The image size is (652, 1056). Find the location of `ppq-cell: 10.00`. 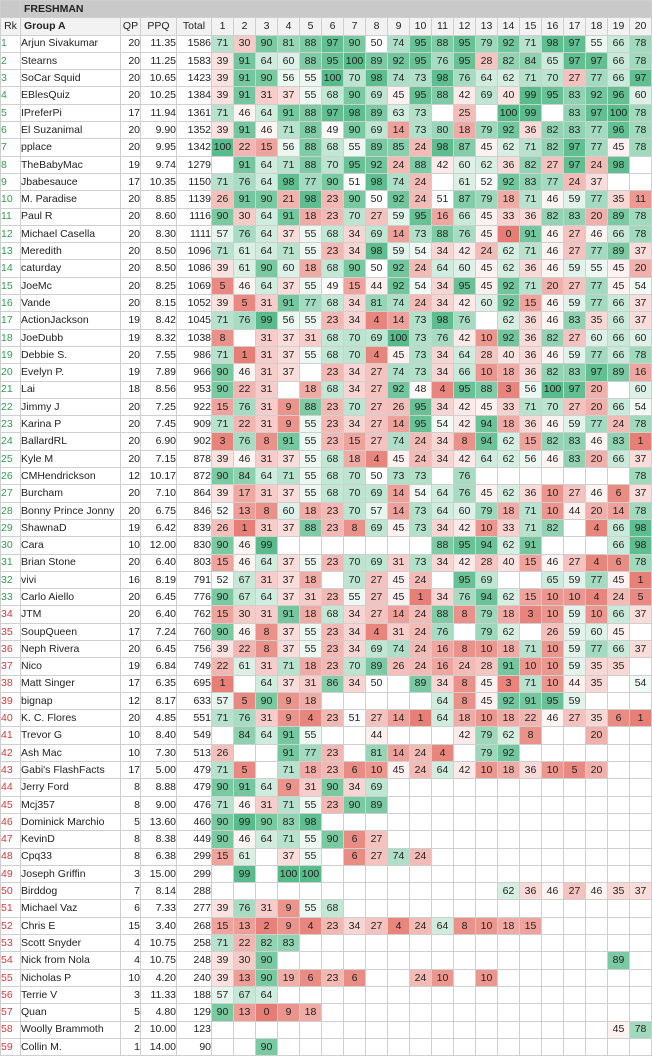

ppq-cell: 10.00 is located at coordinates (158, 1029).